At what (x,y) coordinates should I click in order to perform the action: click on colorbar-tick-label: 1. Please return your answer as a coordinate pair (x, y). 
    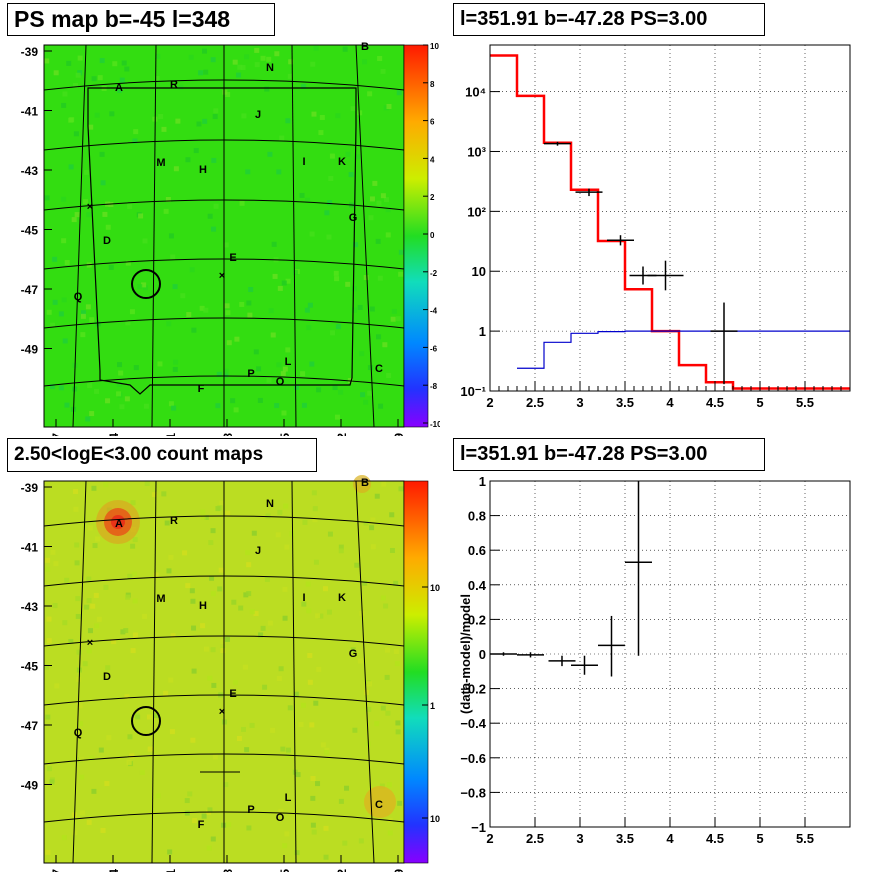
    Looking at the image, I should click on (432, 706).